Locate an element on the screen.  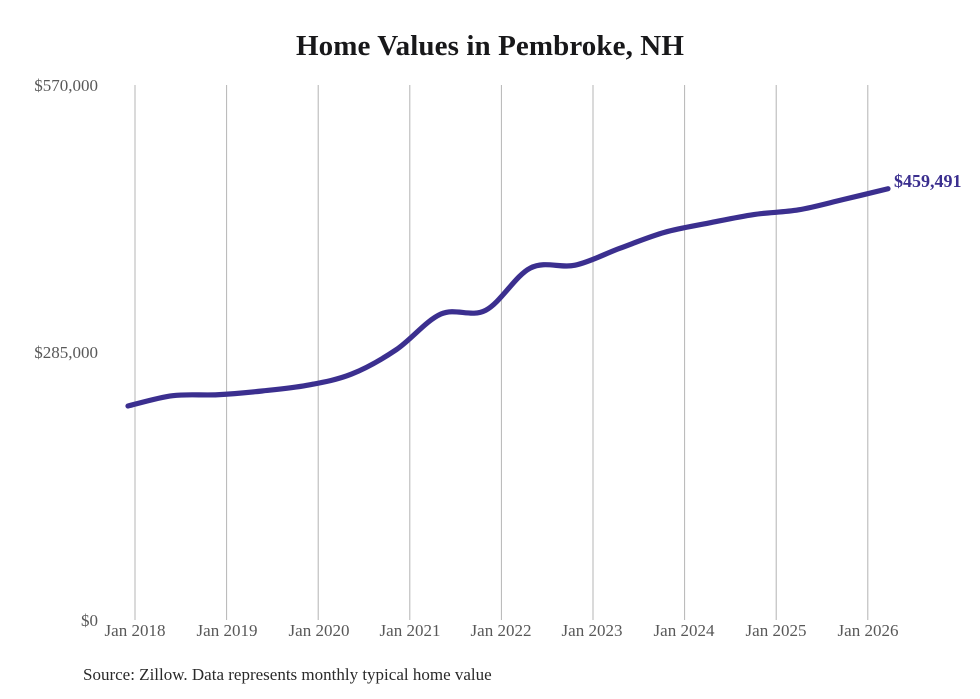
y-axis-tick-middle: $285,000 is located at coordinates (66, 352).